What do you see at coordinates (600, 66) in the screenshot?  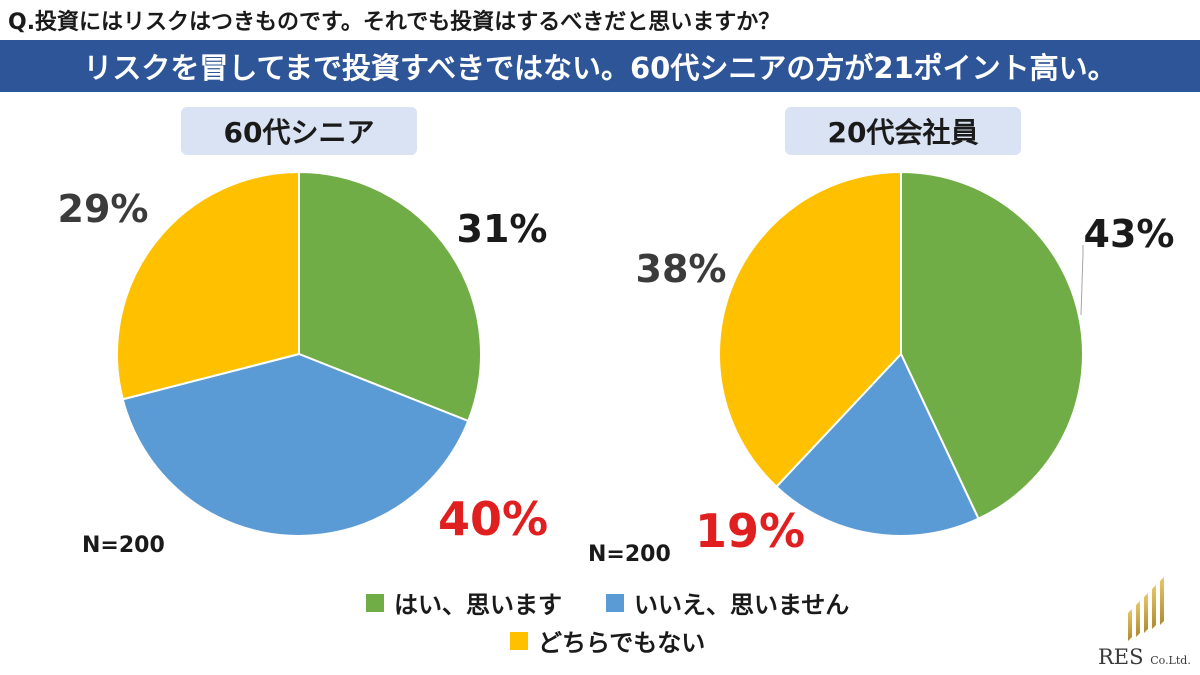 I see `headline-banner: リスクを冒してまで投資すべきではない。60代シニアの方が21ポイント高い。` at bounding box center [600, 66].